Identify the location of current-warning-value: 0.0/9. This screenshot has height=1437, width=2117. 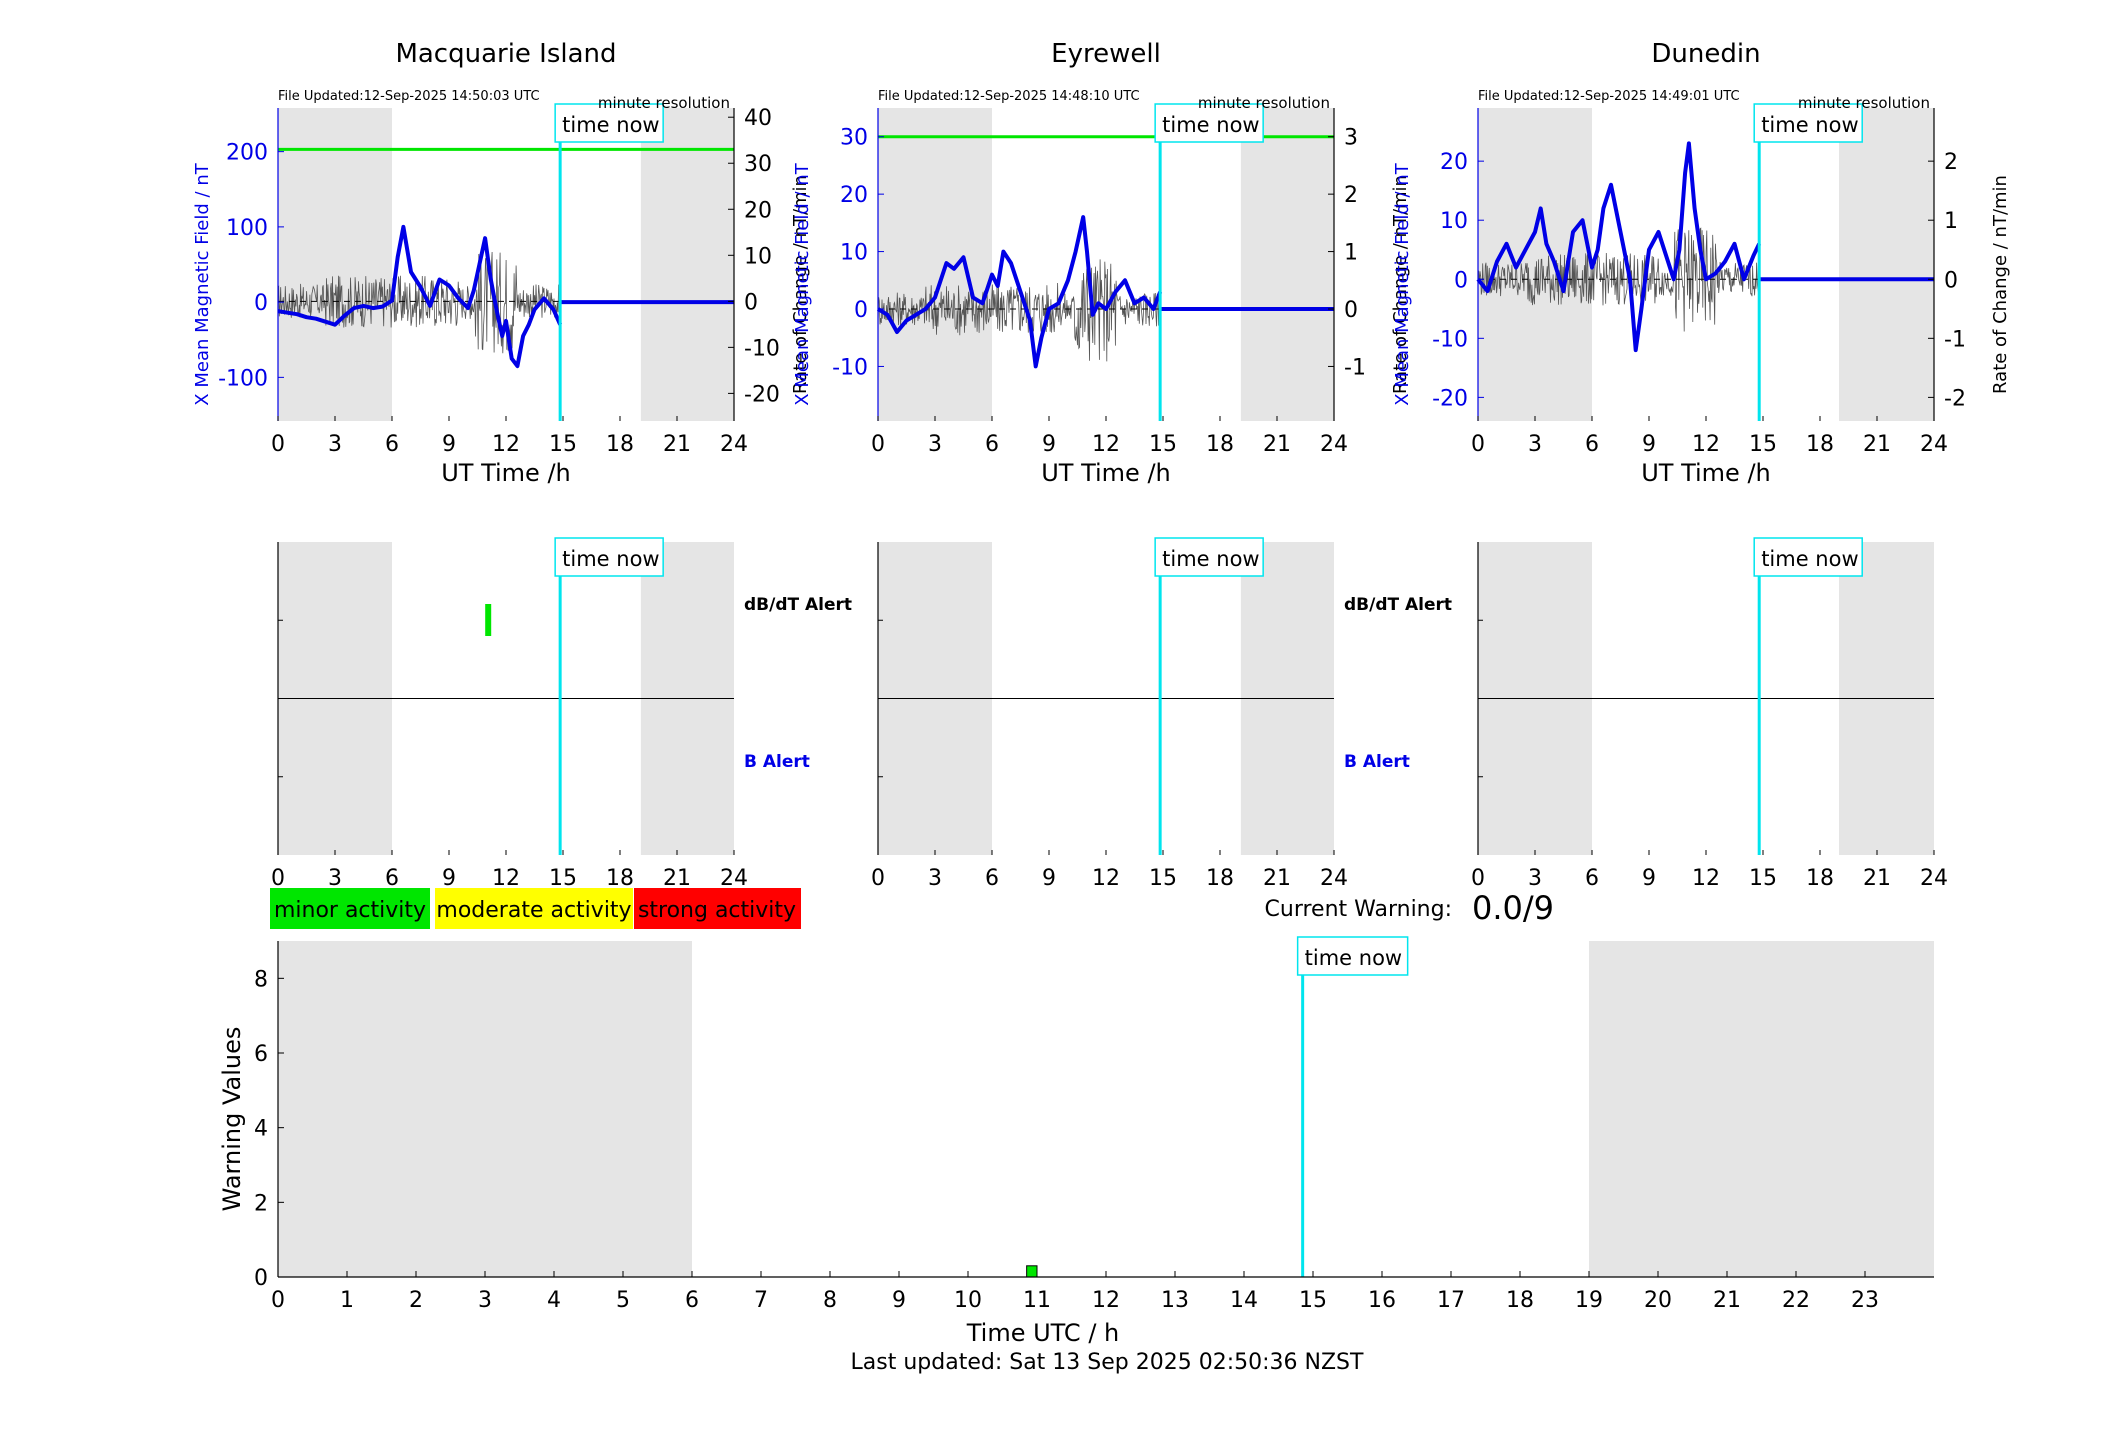
(1513, 908).